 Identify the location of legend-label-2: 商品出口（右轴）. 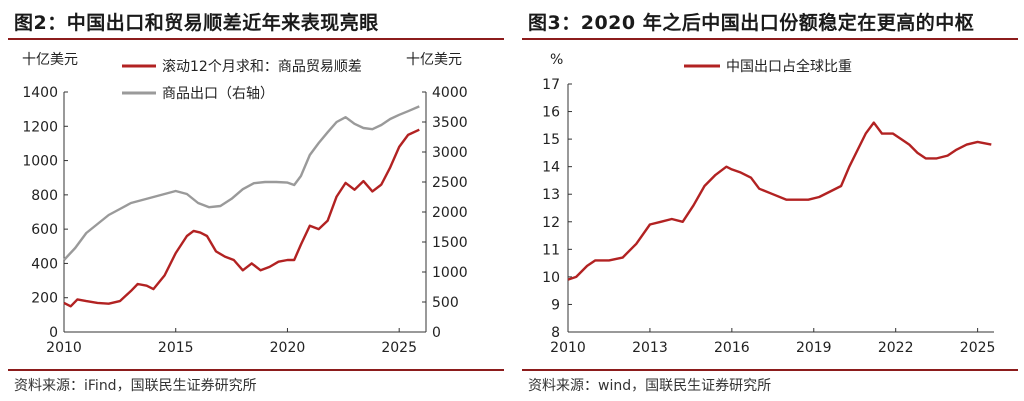
(218, 94).